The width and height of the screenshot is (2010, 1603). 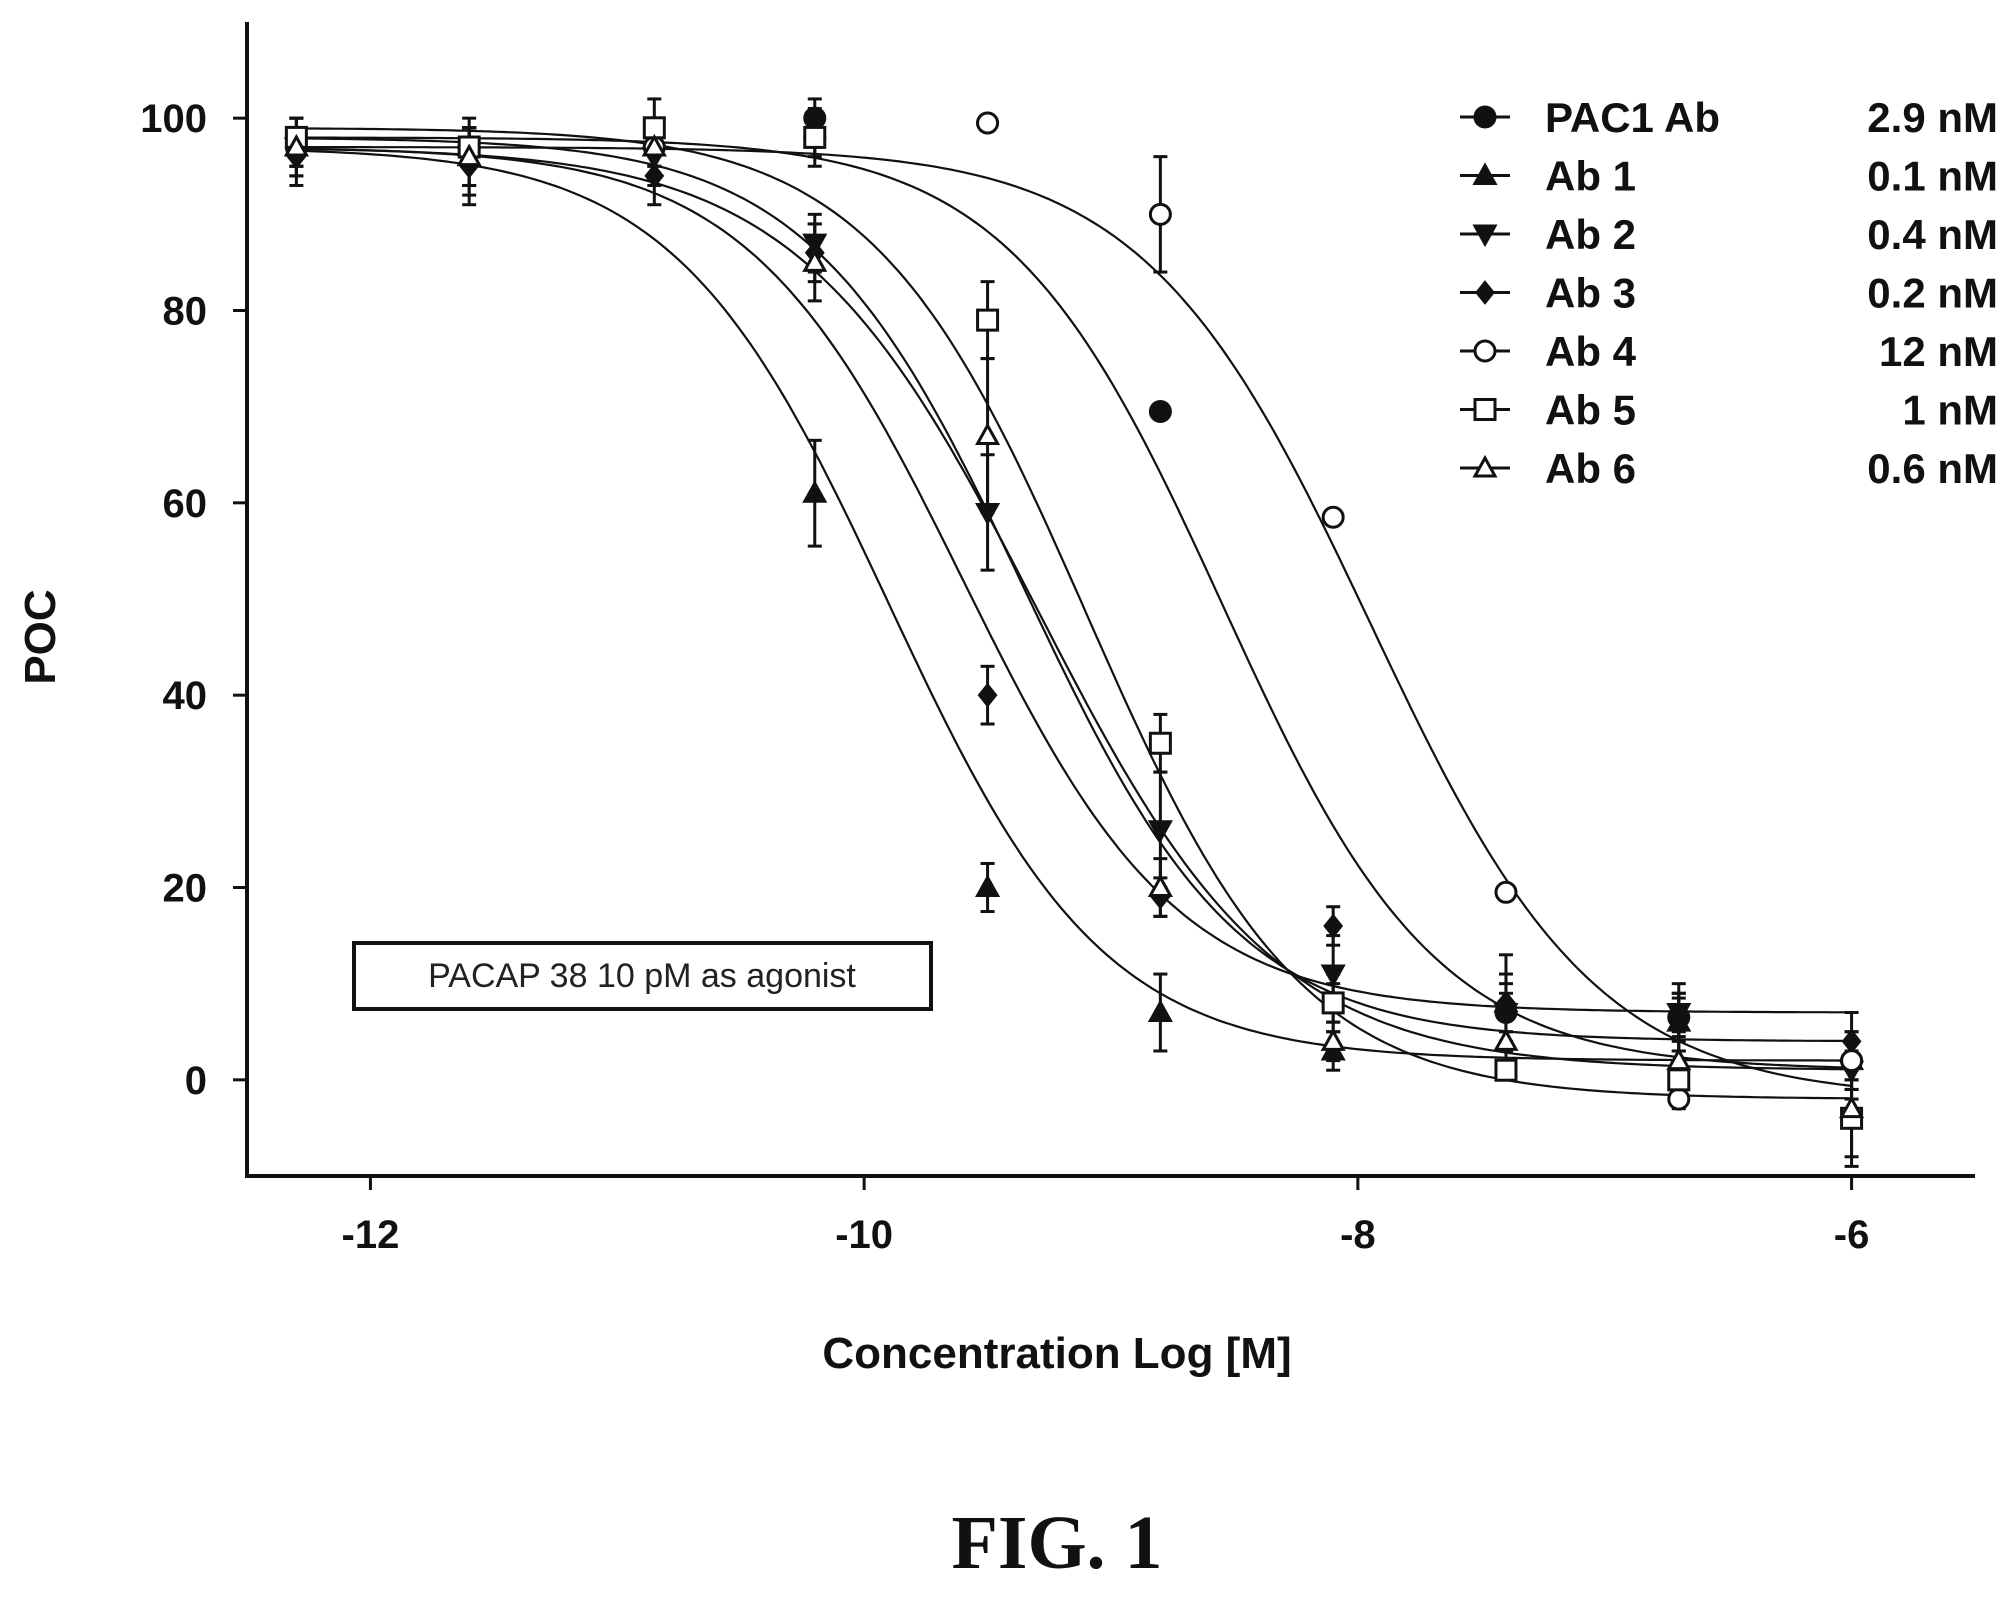 What do you see at coordinates (185, 312) in the screenshot?
I see `y-tick-label: 80` at bounding box center [185, 312].